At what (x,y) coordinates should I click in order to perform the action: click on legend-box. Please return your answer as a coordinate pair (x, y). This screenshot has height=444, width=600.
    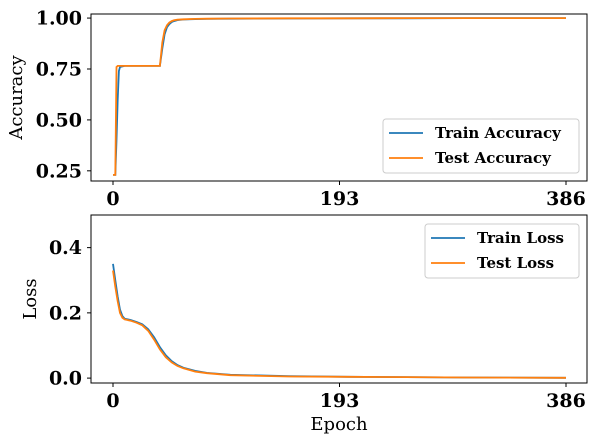
    Looking at the image, I should click on (481, 146).